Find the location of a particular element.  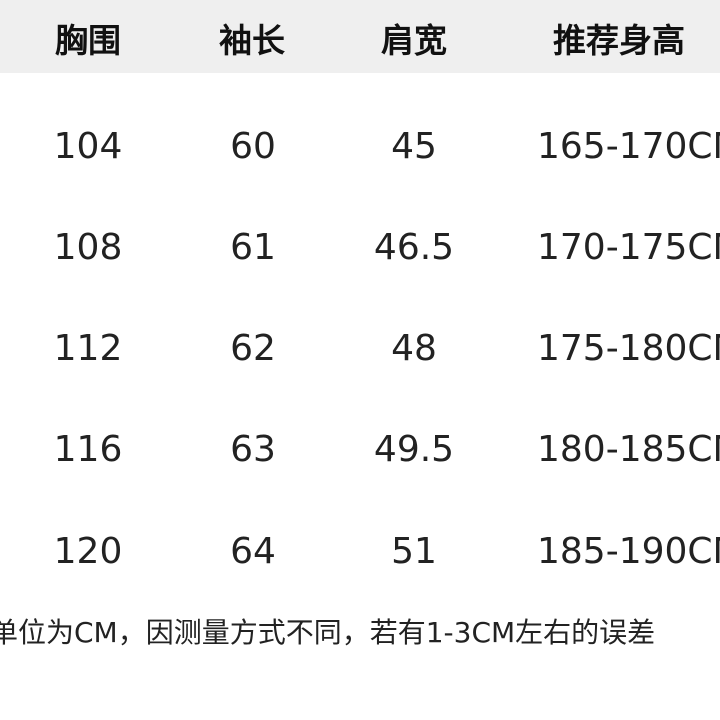

cell-shoulder: 45 is located at coordinates (414, 146).